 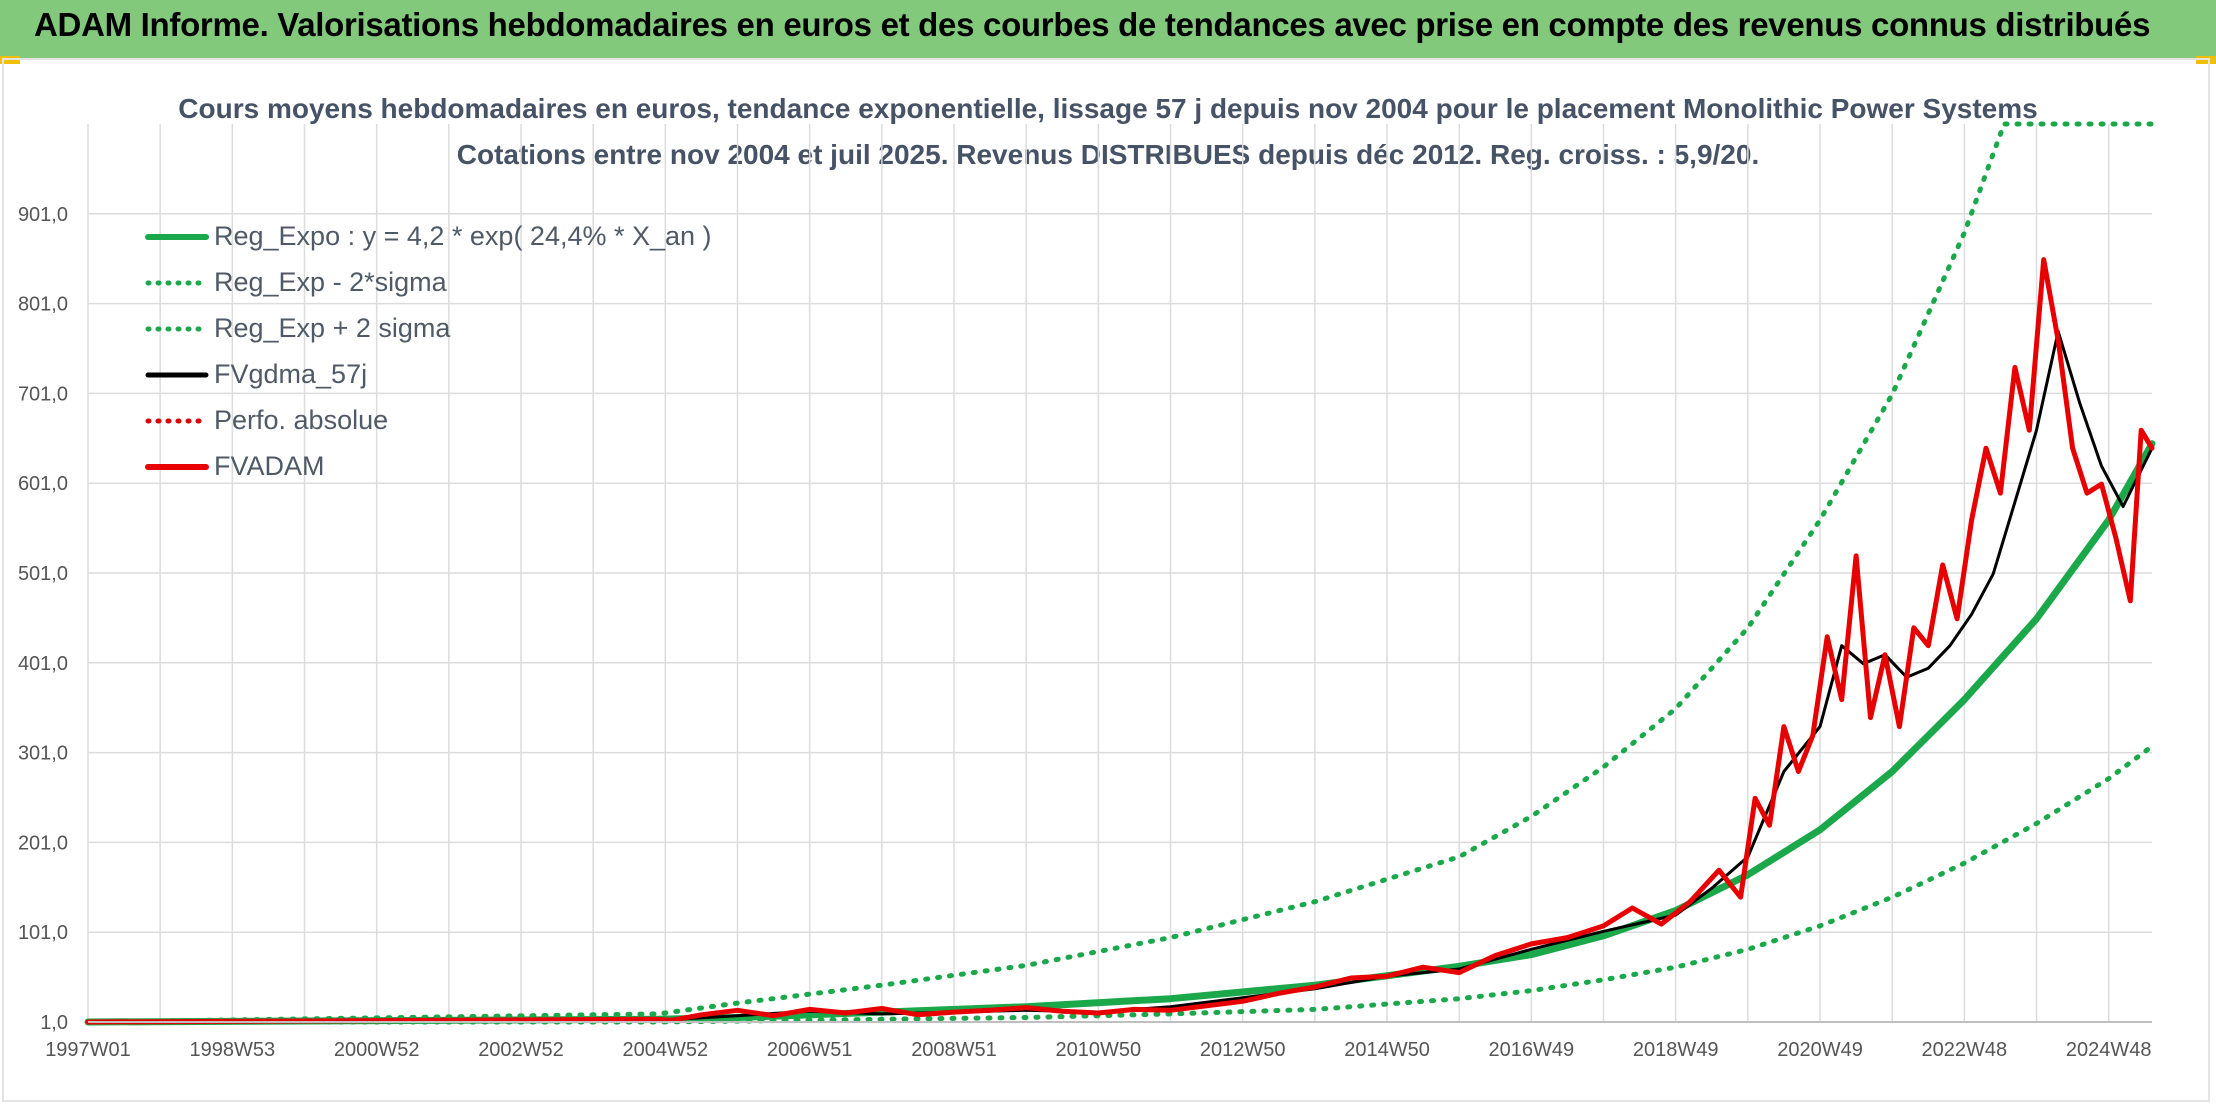 What do you see at coordinates (666, 1050) in the screenshot?
I see `x-tick-label: 2004W52` at bounding box center [666, 1050].